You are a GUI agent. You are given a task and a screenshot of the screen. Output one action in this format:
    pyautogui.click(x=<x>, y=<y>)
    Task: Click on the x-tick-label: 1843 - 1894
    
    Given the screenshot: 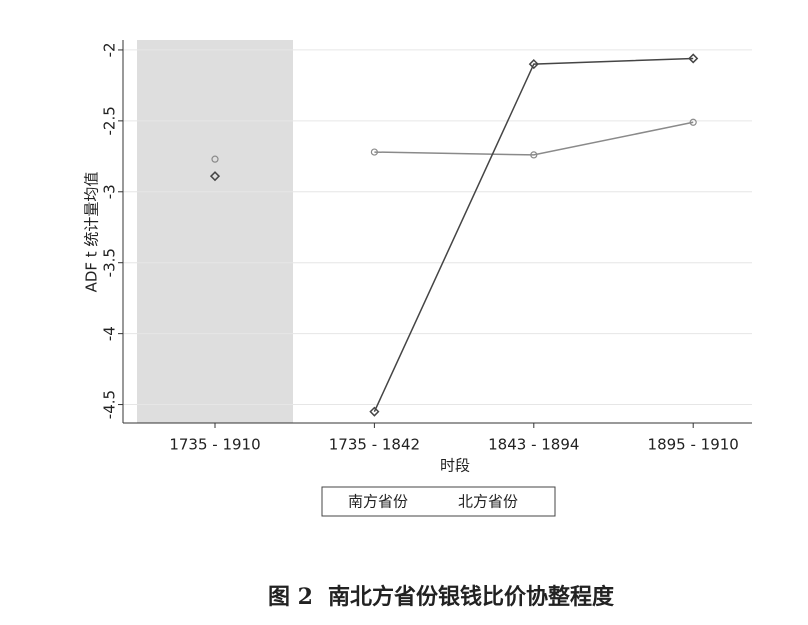 What is the action you would take?
    pyautogui.click(x=533, y=445)
    